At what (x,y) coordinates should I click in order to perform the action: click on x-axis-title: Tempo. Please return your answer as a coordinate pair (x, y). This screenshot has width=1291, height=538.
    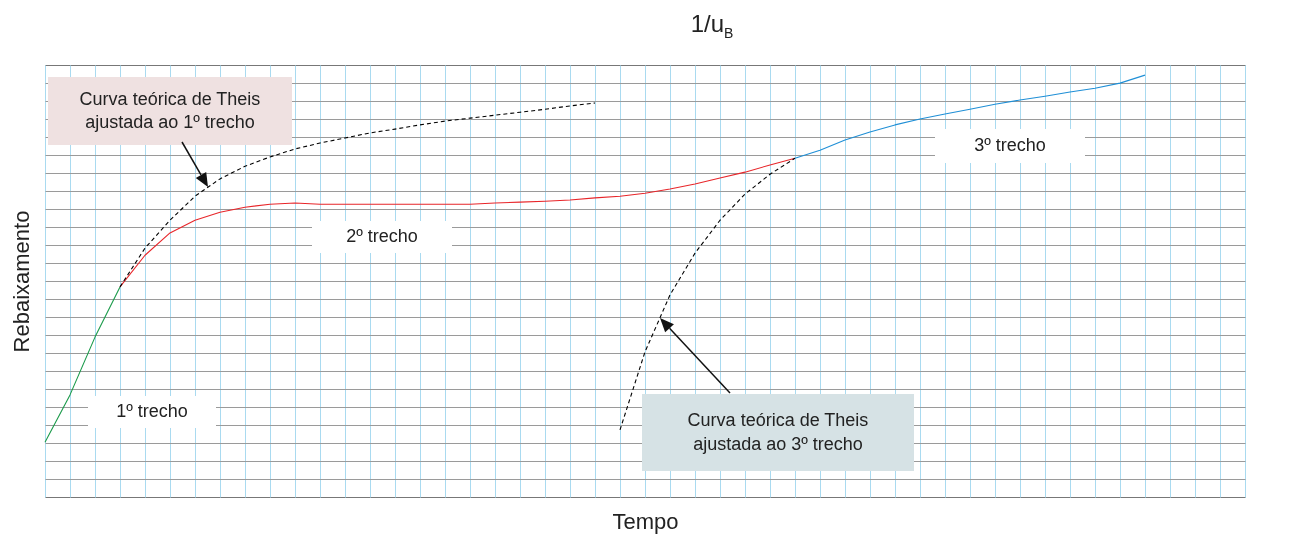
    Looking at the image, I should click on (645, 521).